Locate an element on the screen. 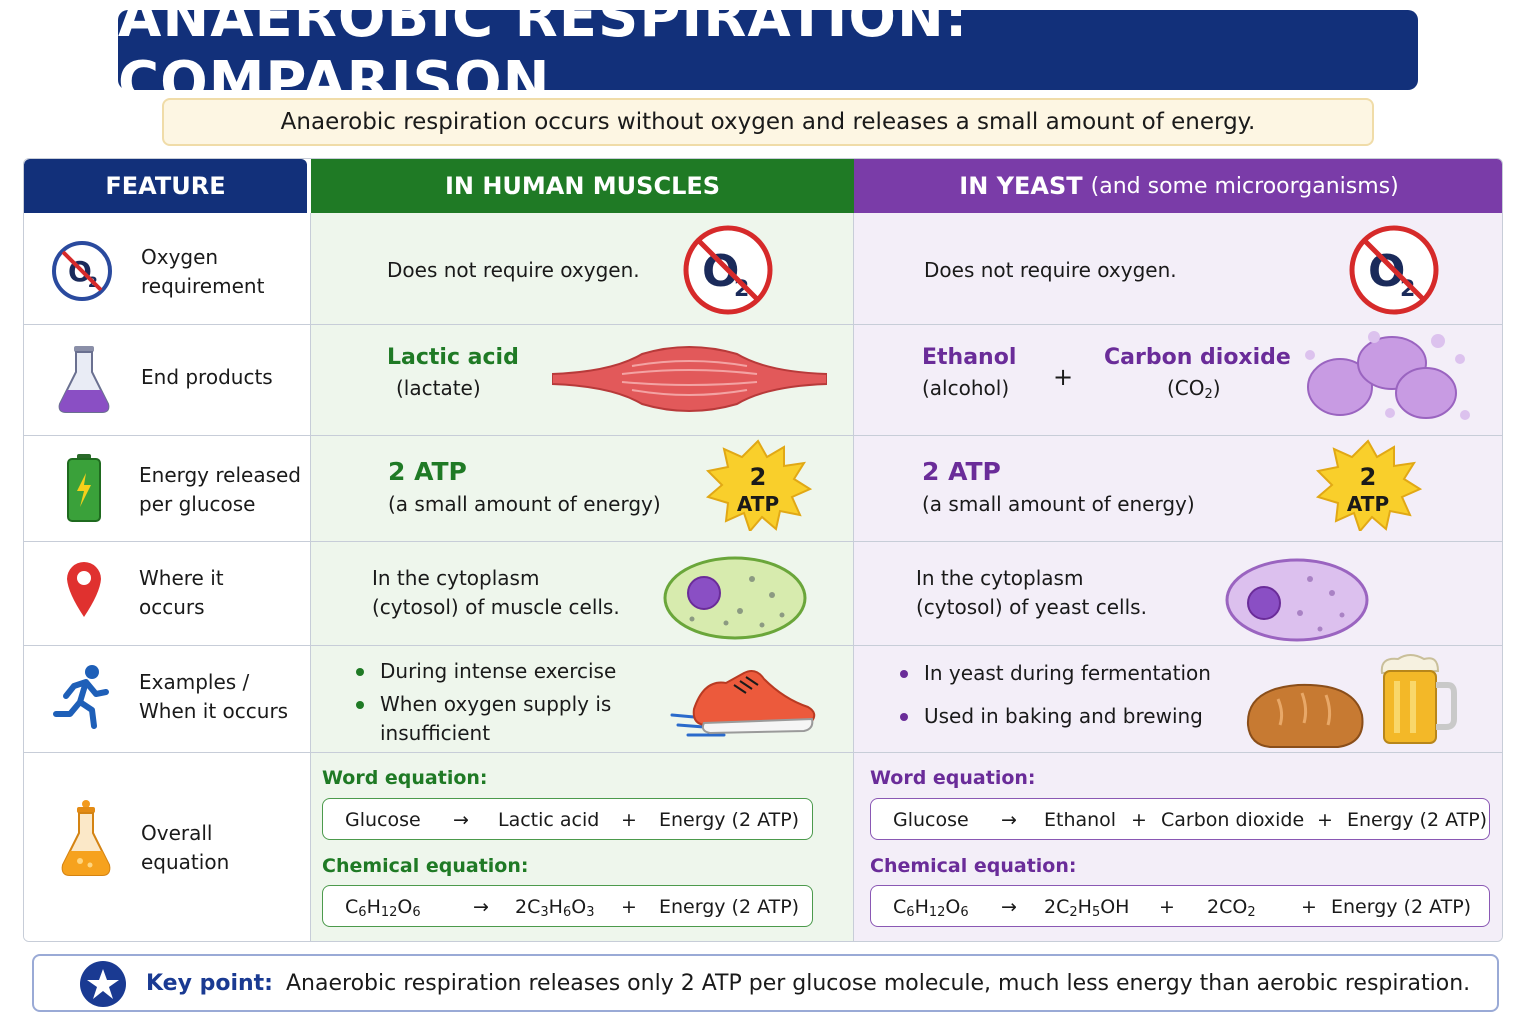  human-word-equation: Glucose → Lactic acid + Energy (2 ATP) is located at coordinates (567, 819).